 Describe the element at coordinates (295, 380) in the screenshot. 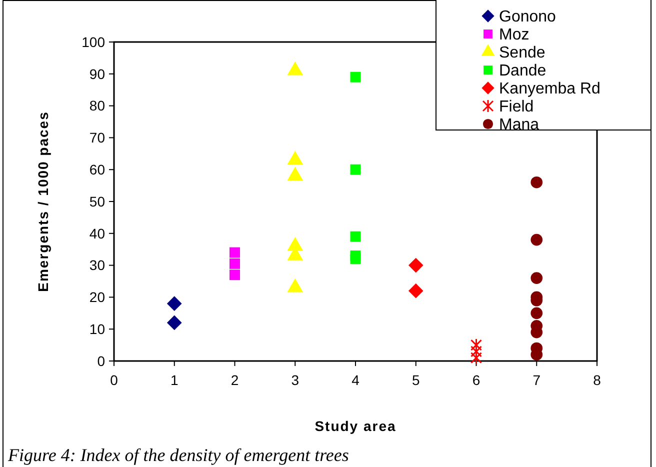

I see `x-tick-label: 3` at that location.